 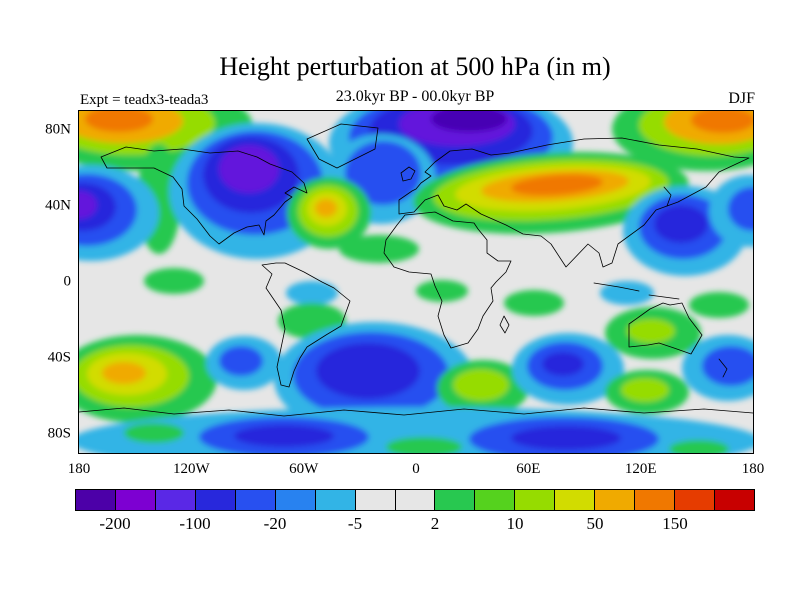 I want to click on lat-tick-label: 80S, so click(x=59, y=433).